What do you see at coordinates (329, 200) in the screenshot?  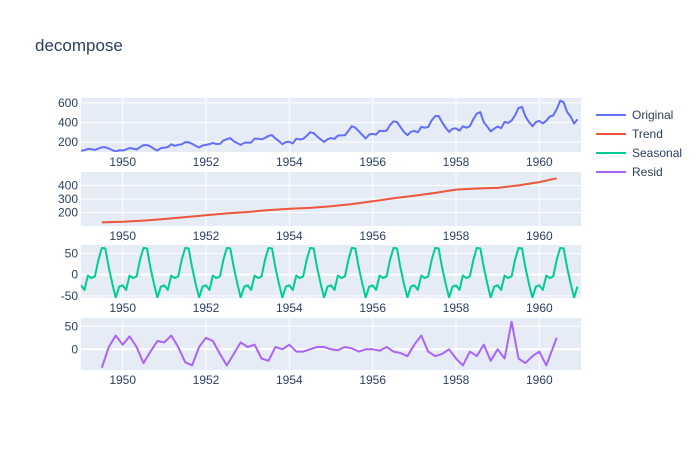 I see `trend-series-line` at bounding box center [329, 200].